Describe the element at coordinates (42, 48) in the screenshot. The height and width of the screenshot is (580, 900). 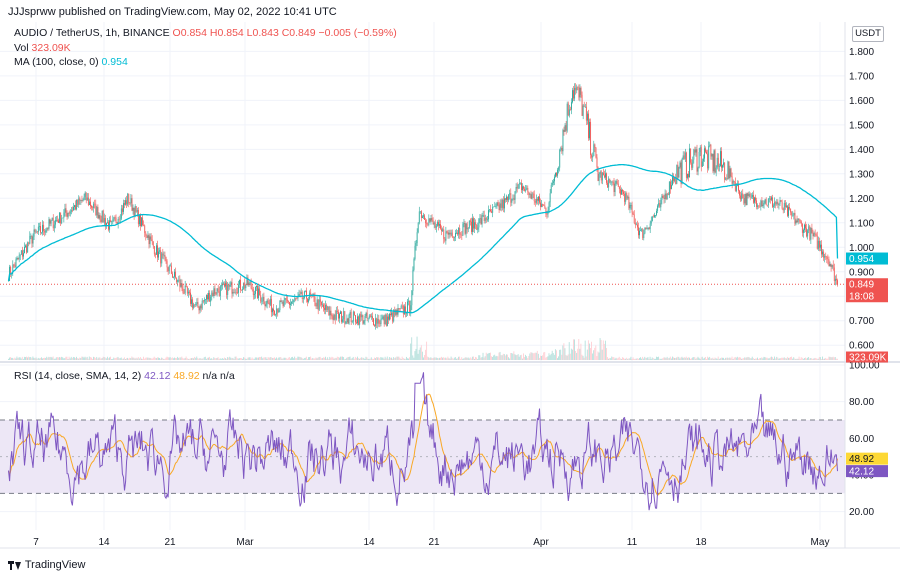
I see `volume-legend: Vol 323.09K` at that location.